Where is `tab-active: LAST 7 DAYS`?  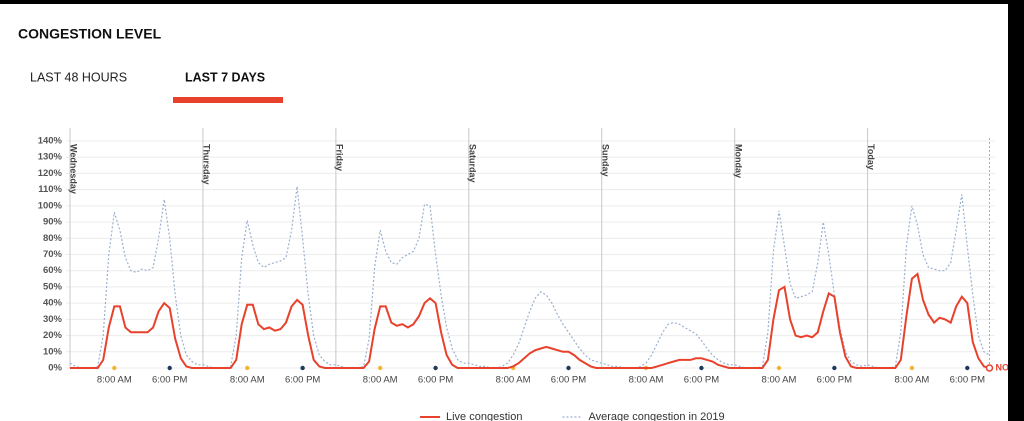 tab-active: LAST 7 DAYS is located at coordinates (225, 77).